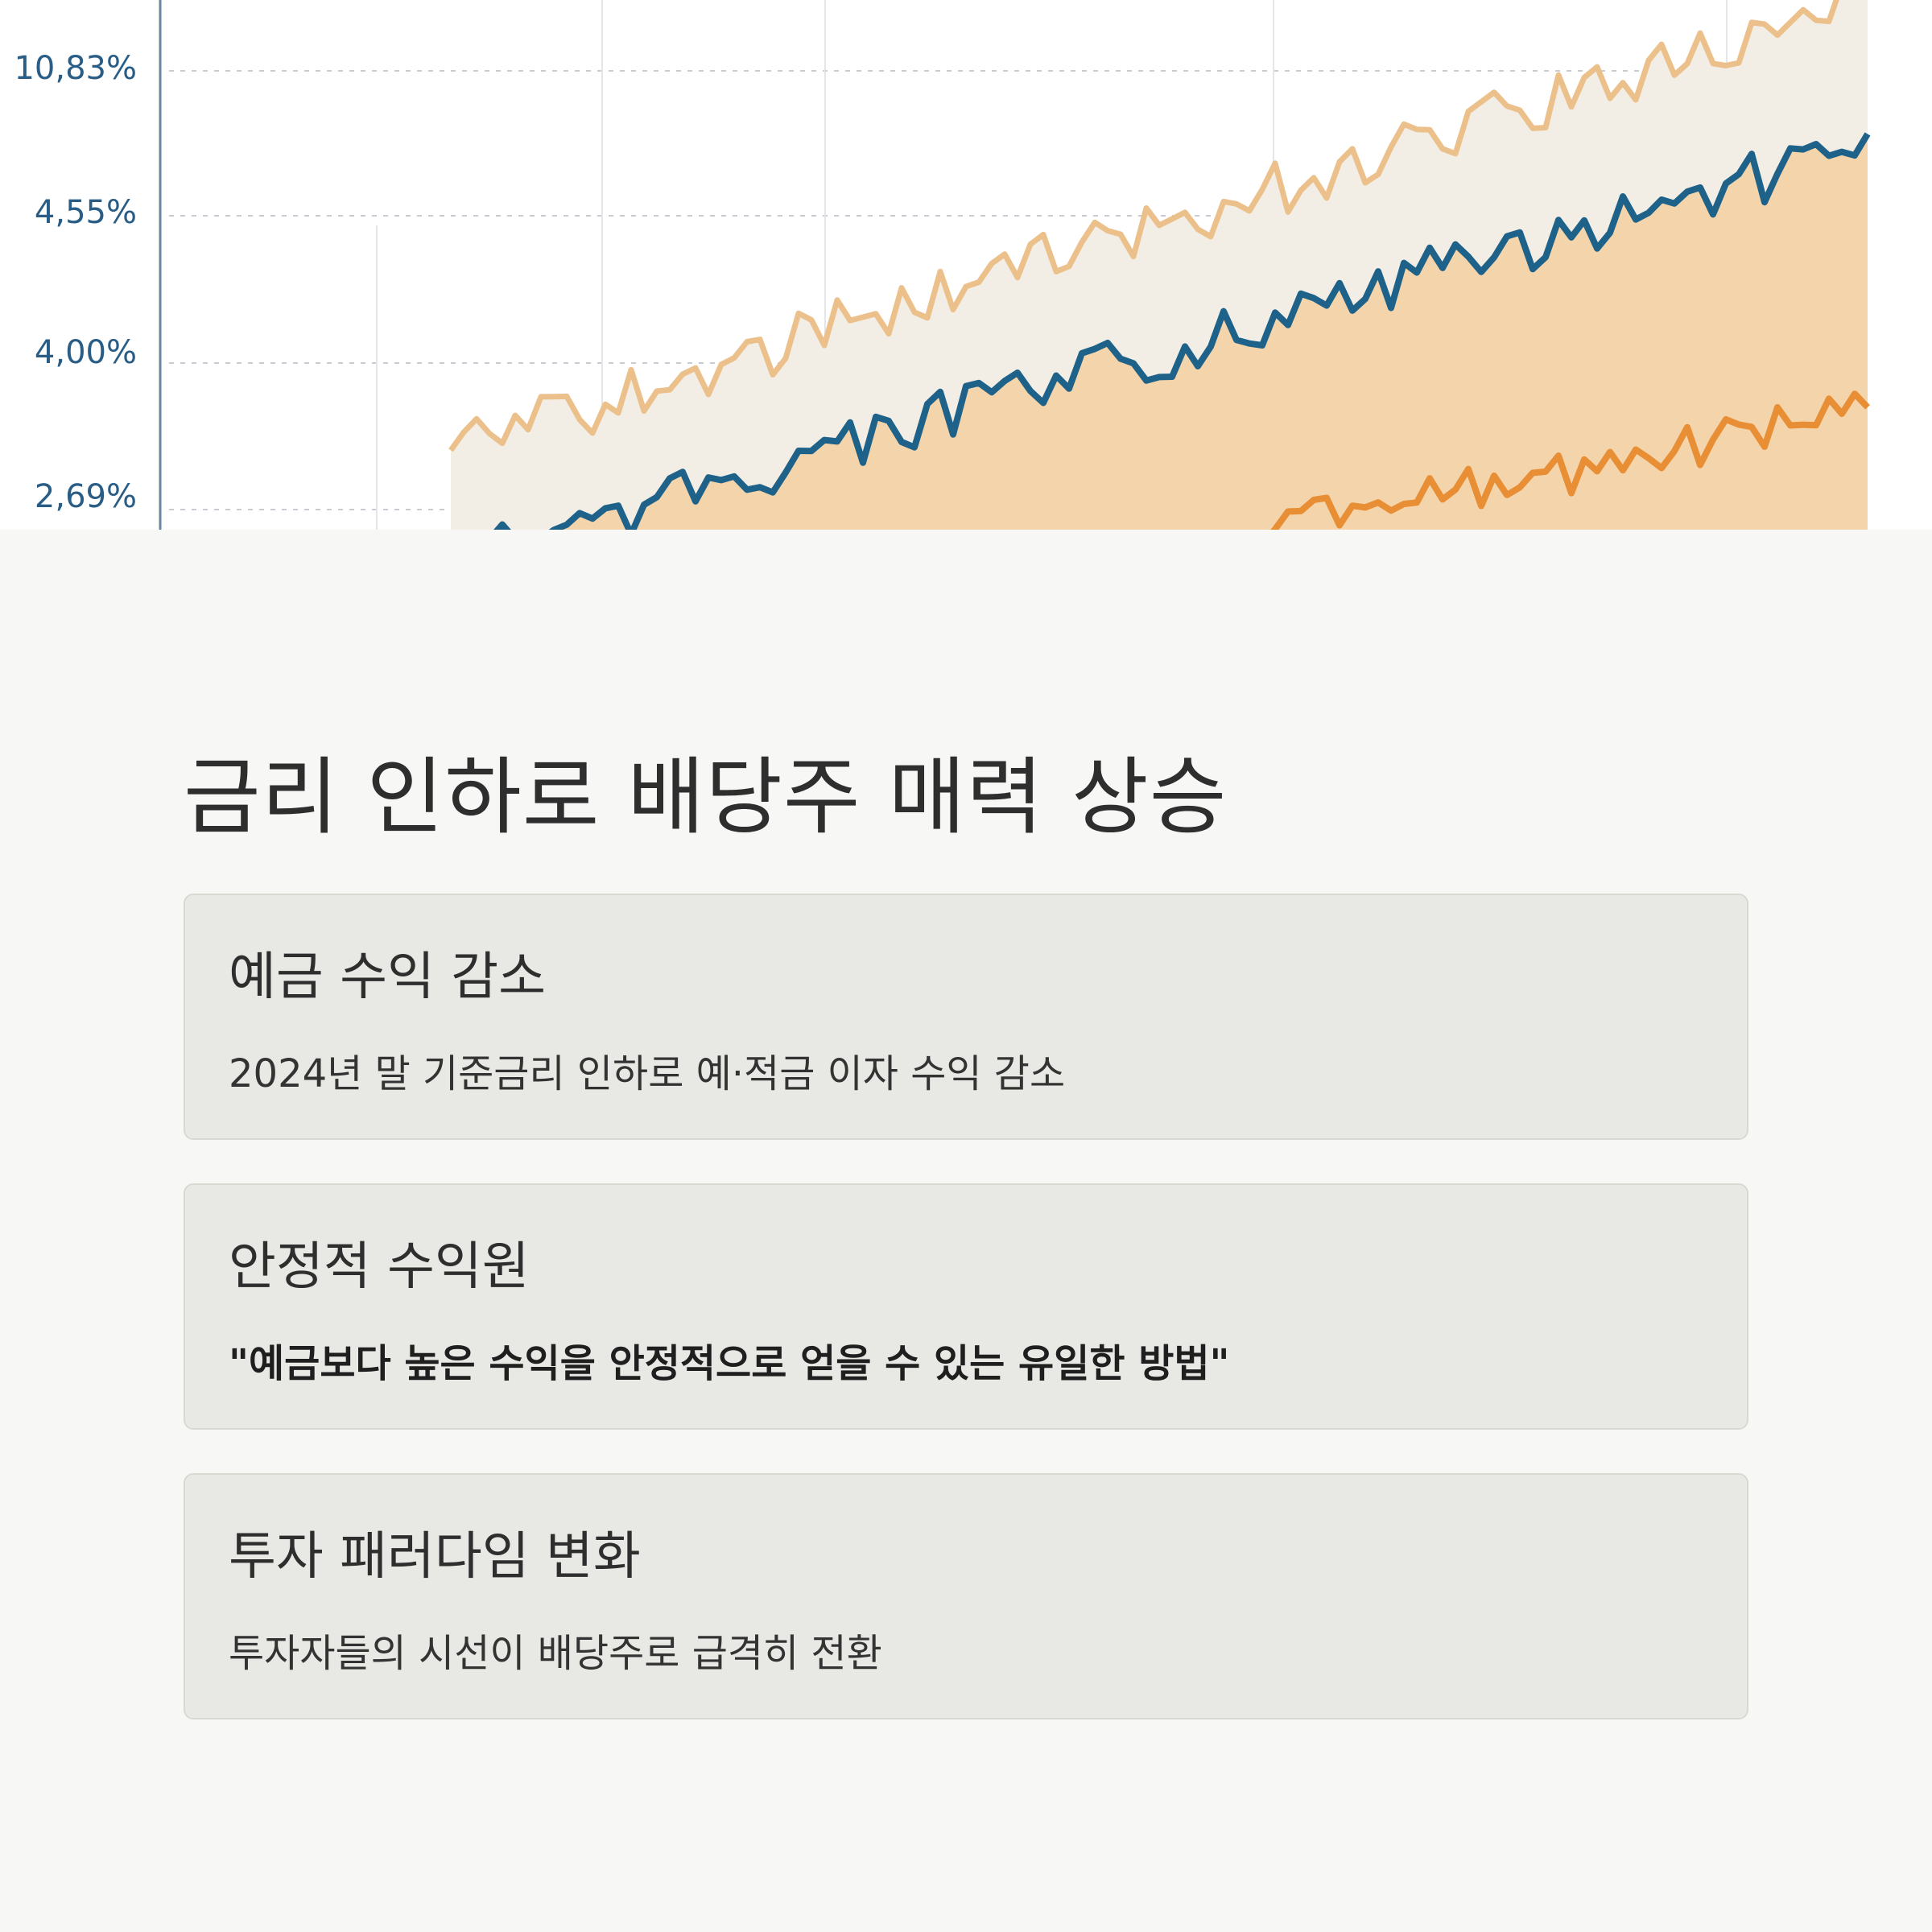  What do you see at coordinates (379, 1267) in the screenshot?
I see `card-title: 안정적 수익원` at bounding box center [379, 1267].